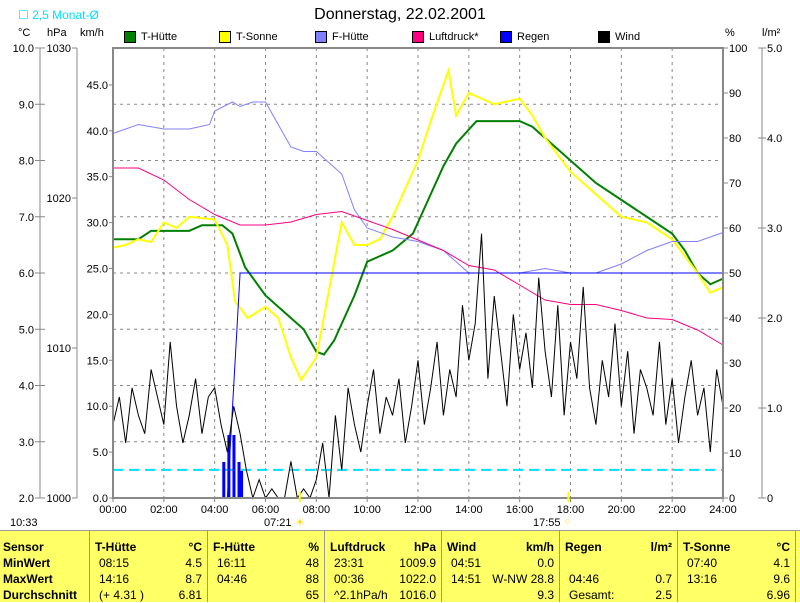 This screenshot has height=603, width=800. I want to click on kmh-tick-label: 25.0, so click(97, 270).